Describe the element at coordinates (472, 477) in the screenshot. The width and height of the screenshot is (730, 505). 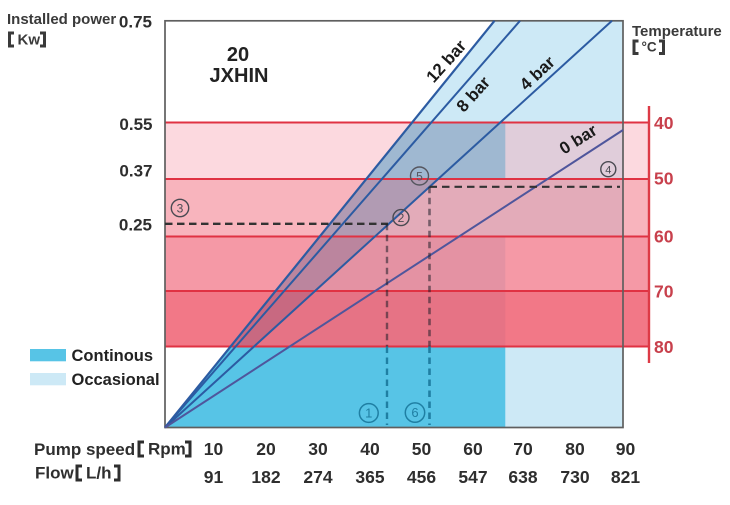
I see `svg-text: 547` at that location.